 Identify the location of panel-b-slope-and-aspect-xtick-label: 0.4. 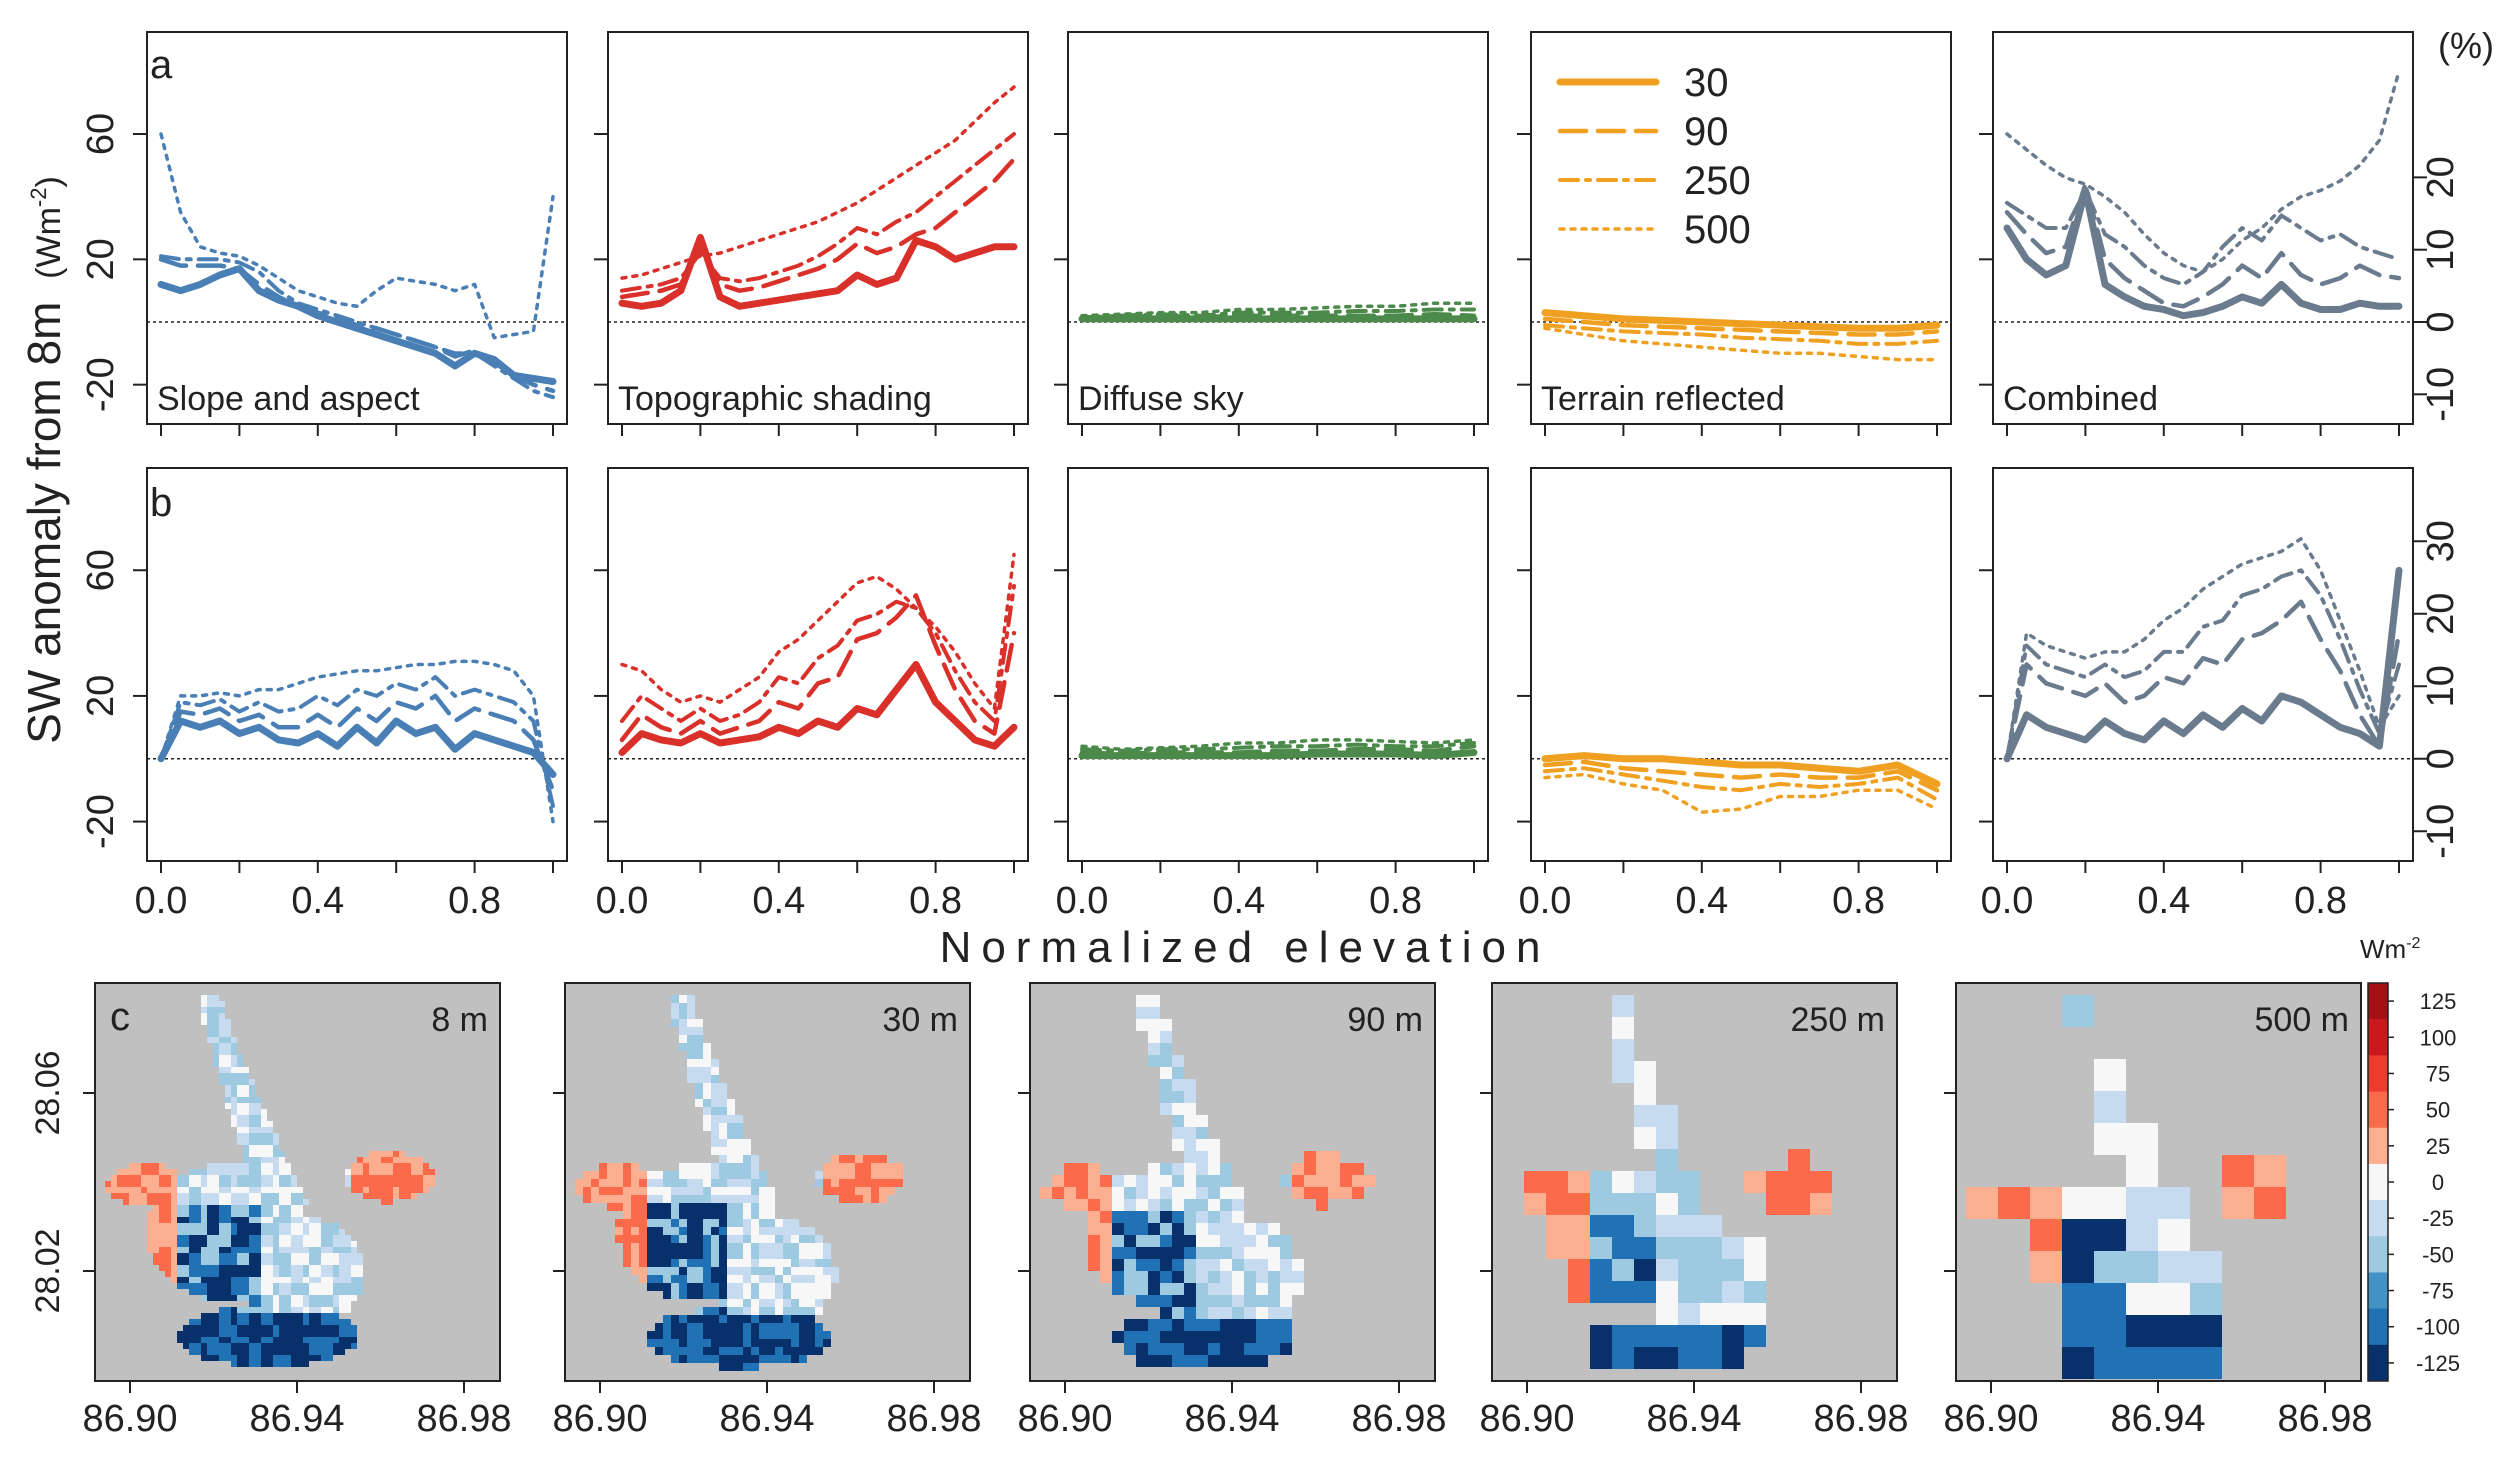
(317, 901).